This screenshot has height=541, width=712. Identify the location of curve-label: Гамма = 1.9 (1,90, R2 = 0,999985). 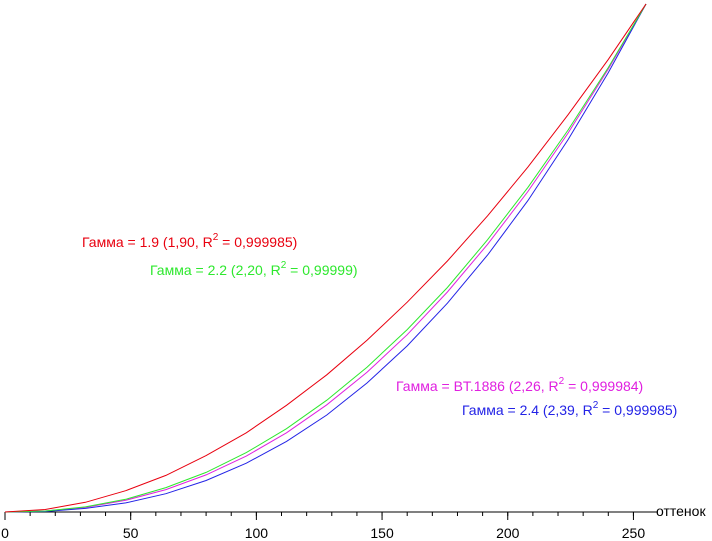
(189, 241).